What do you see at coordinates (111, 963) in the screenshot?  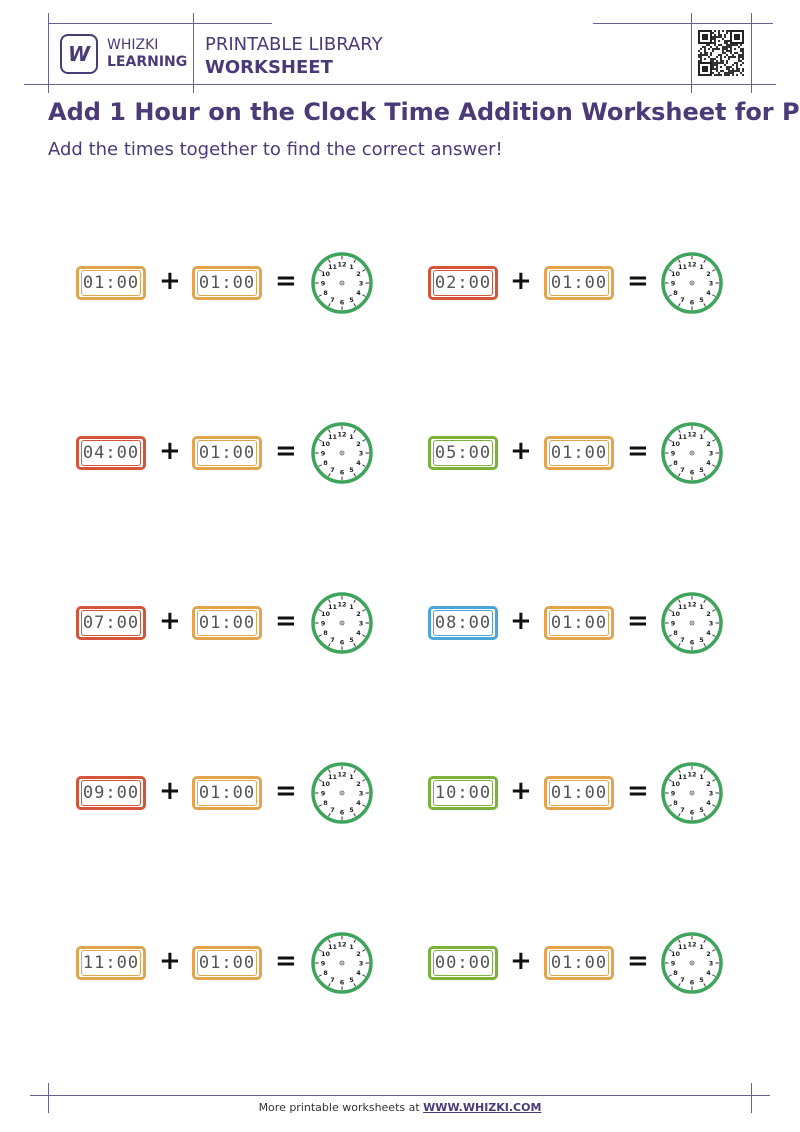 I see `digital-display: 11:00` at bounding box center [111, 963].